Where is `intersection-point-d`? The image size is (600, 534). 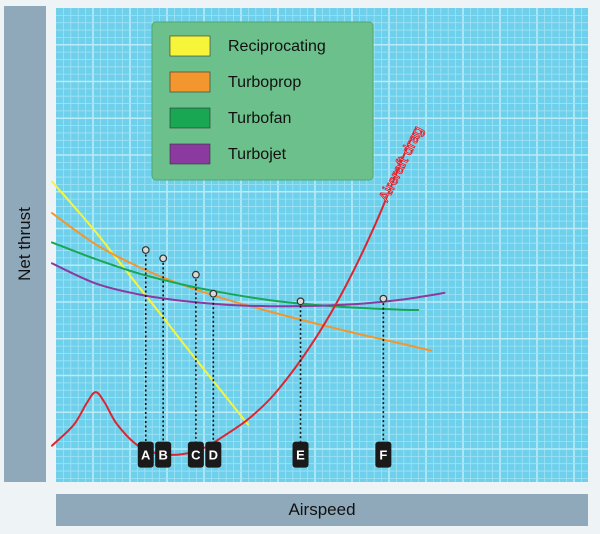
intersection-point-d is located at coordinates (213, 293).